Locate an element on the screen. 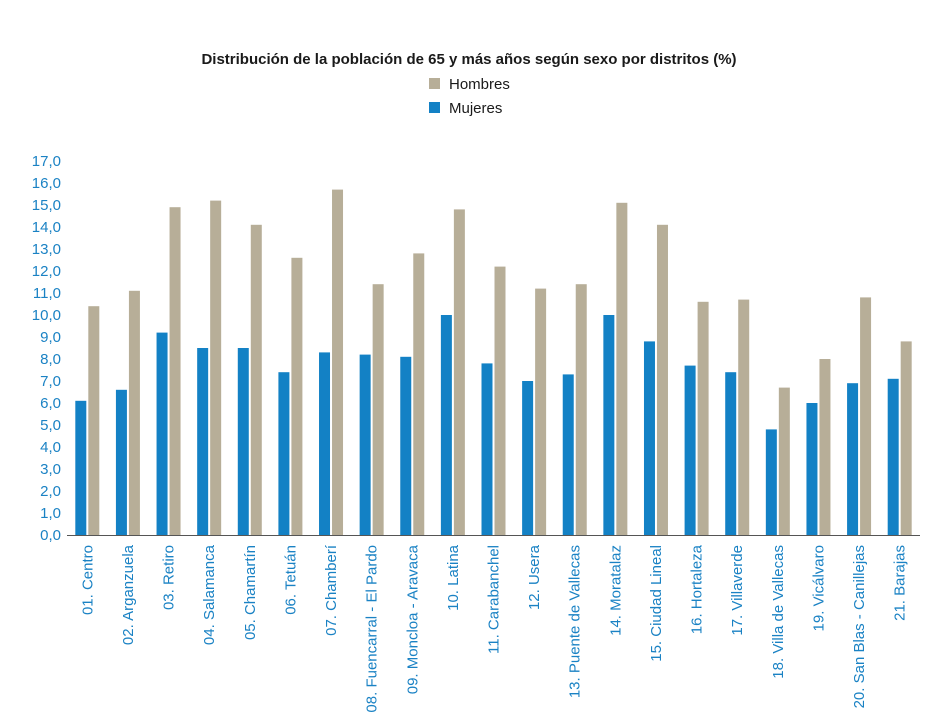  y-tick-label: 15,0 is located at coordinates (46, 205).